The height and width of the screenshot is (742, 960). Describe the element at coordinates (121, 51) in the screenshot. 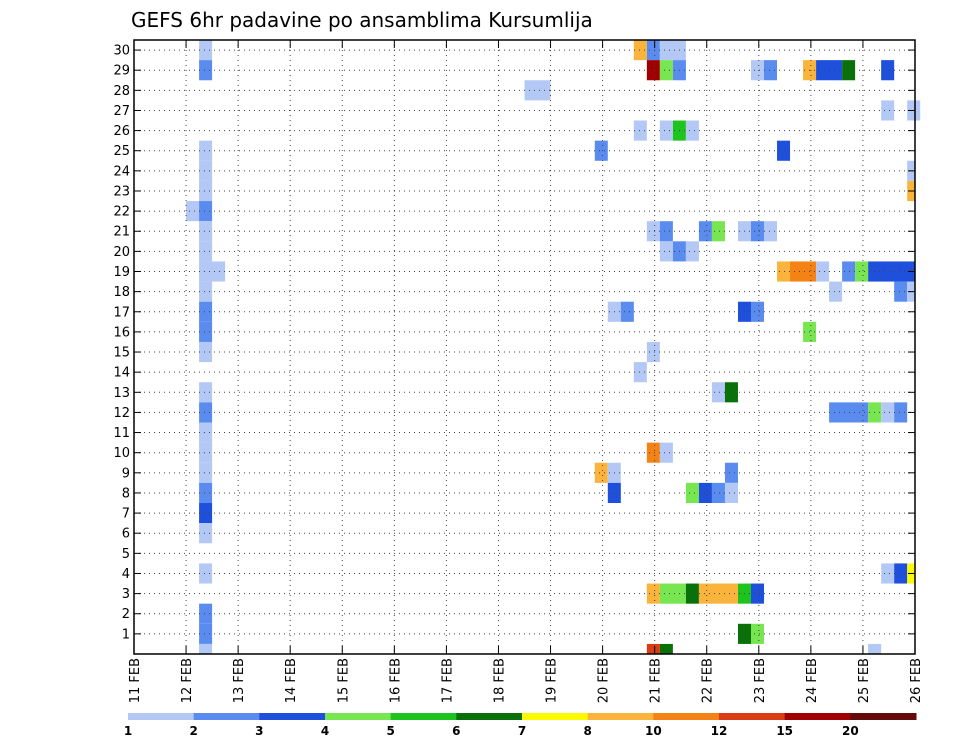

I see `y-tick-label: 30` at that location.